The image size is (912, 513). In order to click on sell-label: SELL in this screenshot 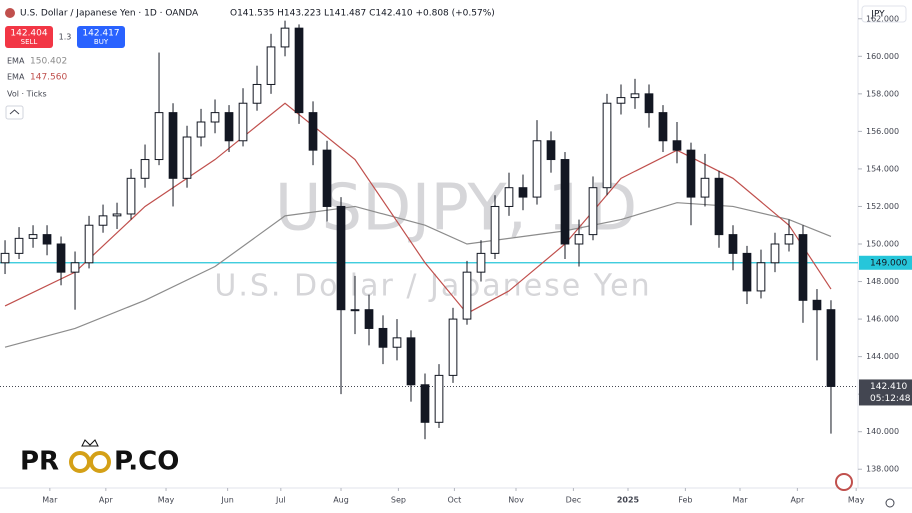, I will do `click(29, 42)`.